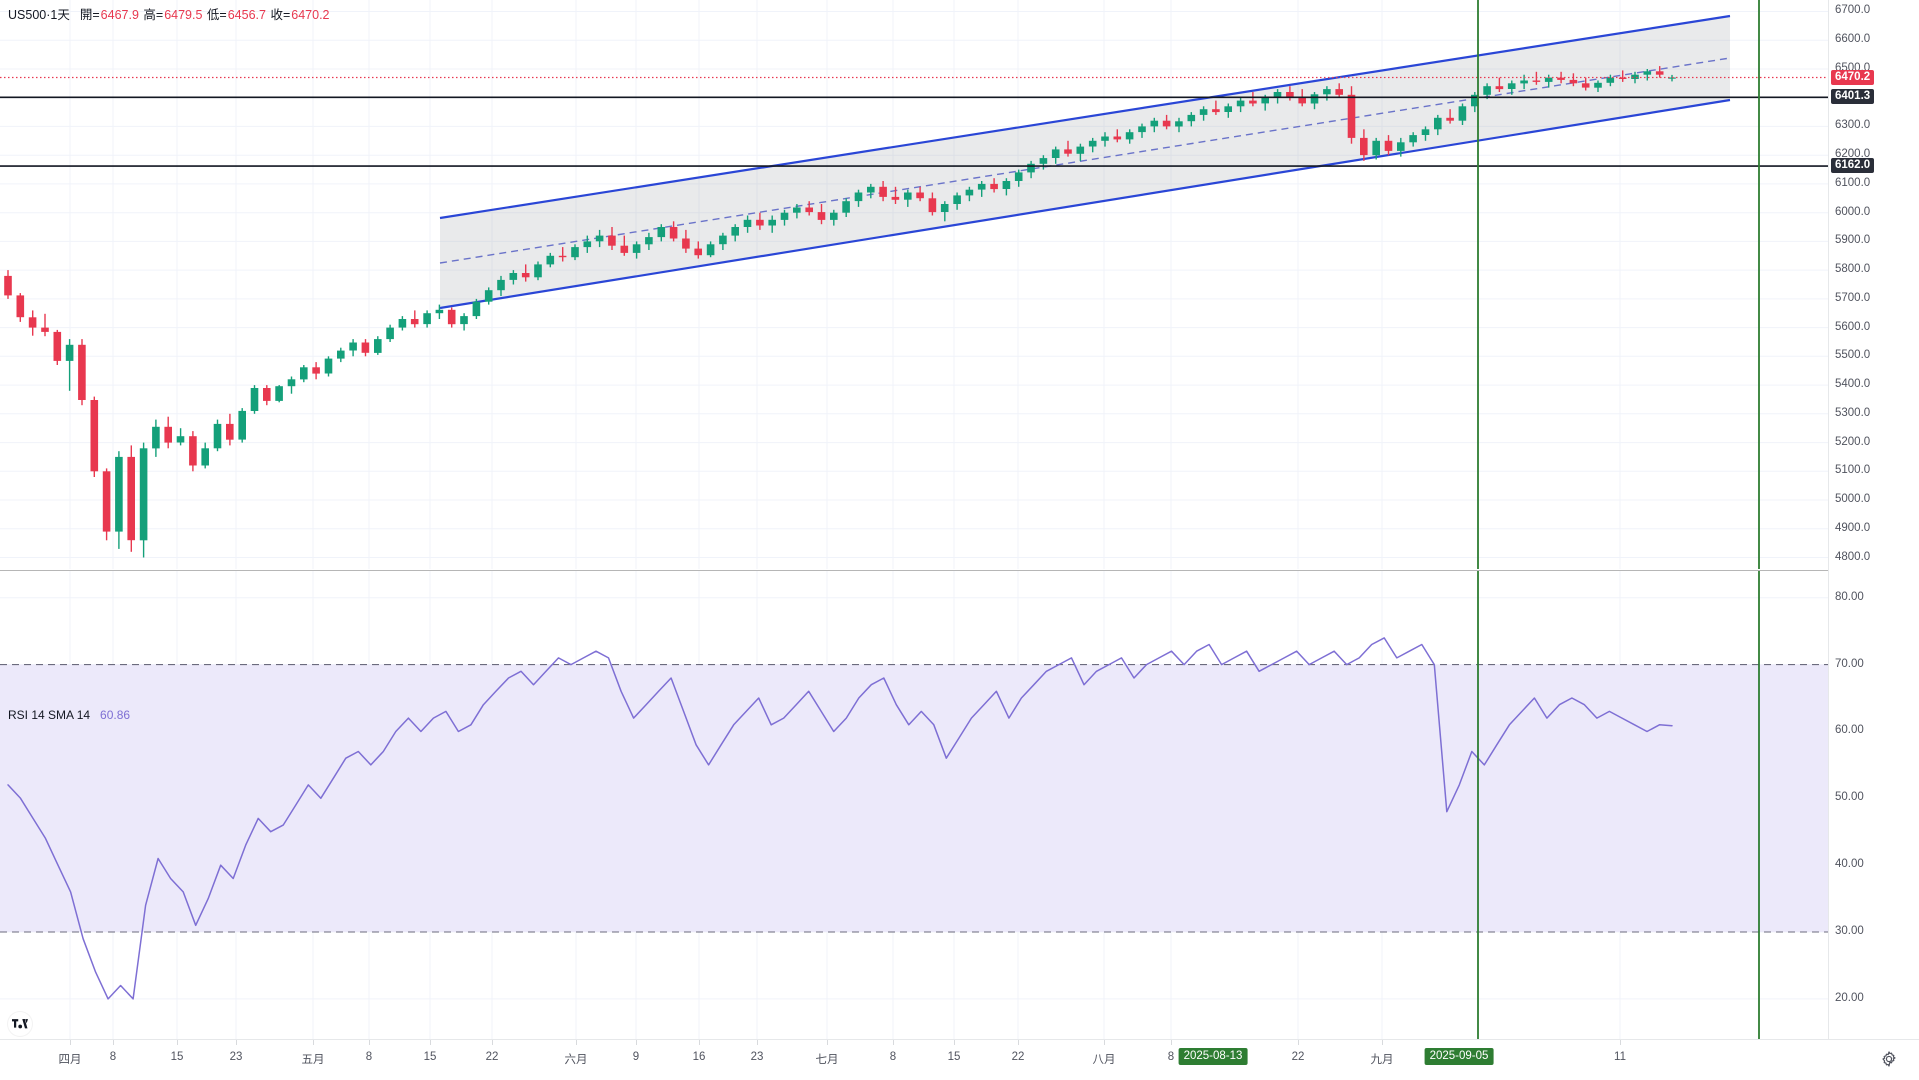 The width and height of the screenshot is (1919, 1080). Describe the element at coordinates (430, 1057) in the screenshot. I see `time-label-6: 15` at that location.